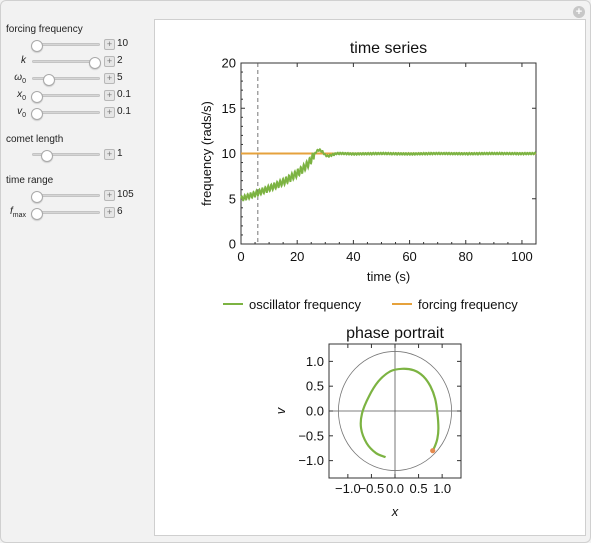  Describe the element at coordinates (23, 60) in the screenshot. I see `k-label: k` at that location.